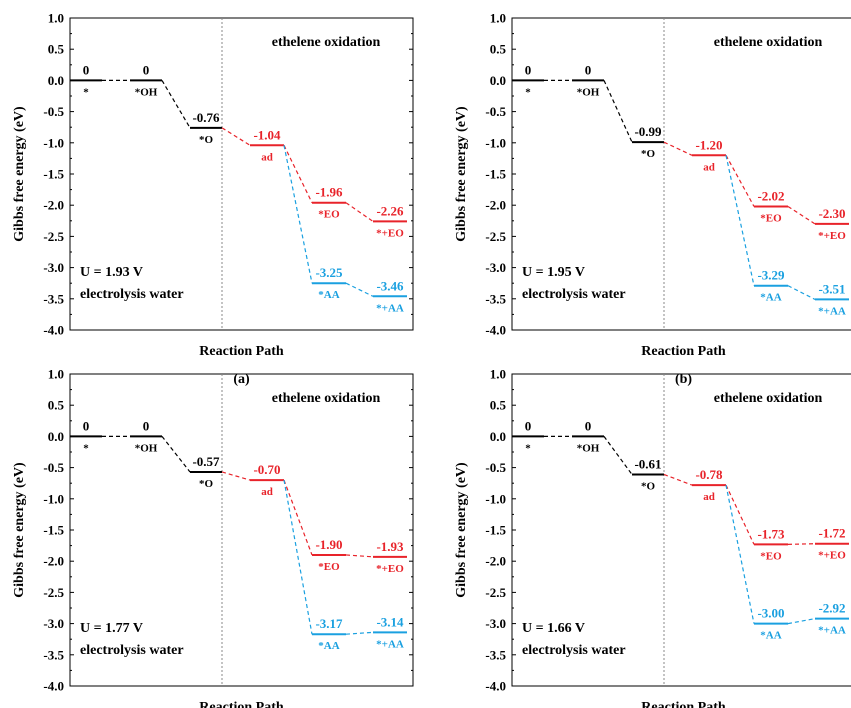 The height and width of the screenshot is (708, 851). Describe the element at coordinates (831, 288) in the screenshot. I see `branch-blue-state-2-value-label: -3.51` at that location.